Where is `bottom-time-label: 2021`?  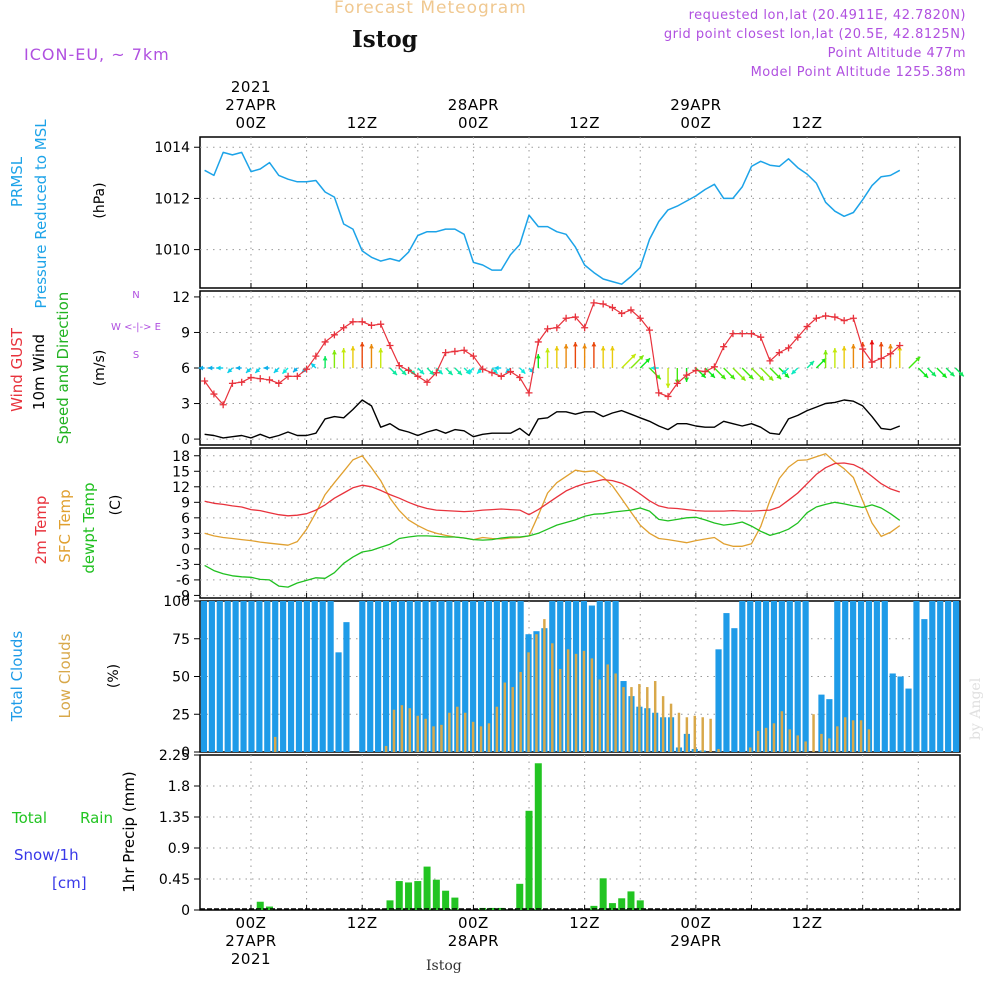 bottom-time-label: 2021 is located at coordinates (251, 959).